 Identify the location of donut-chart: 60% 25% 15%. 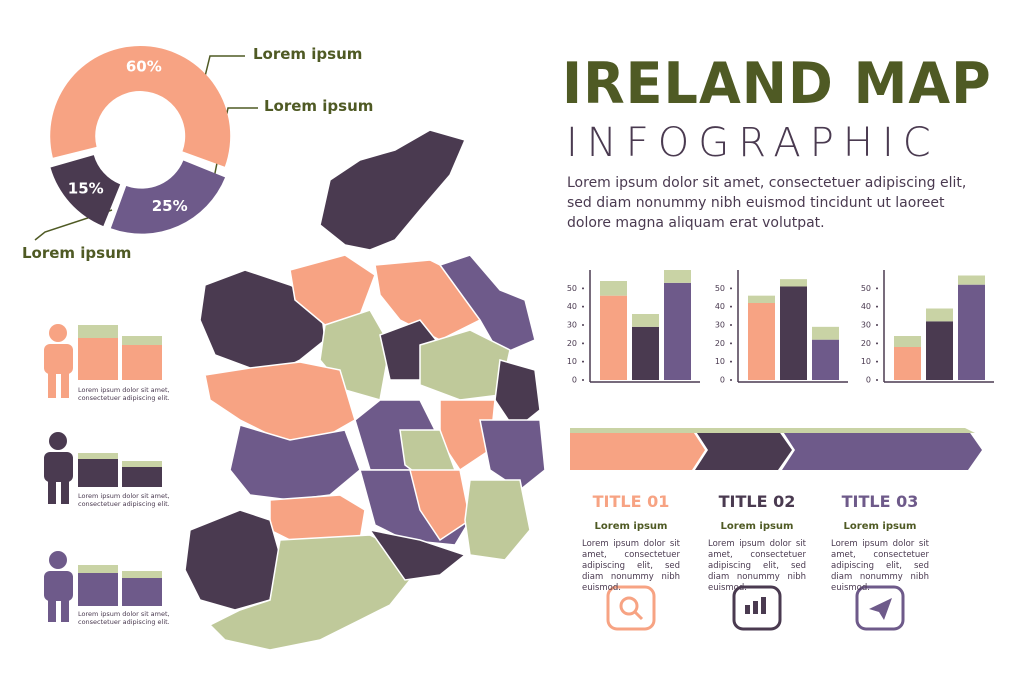
(140, 140).